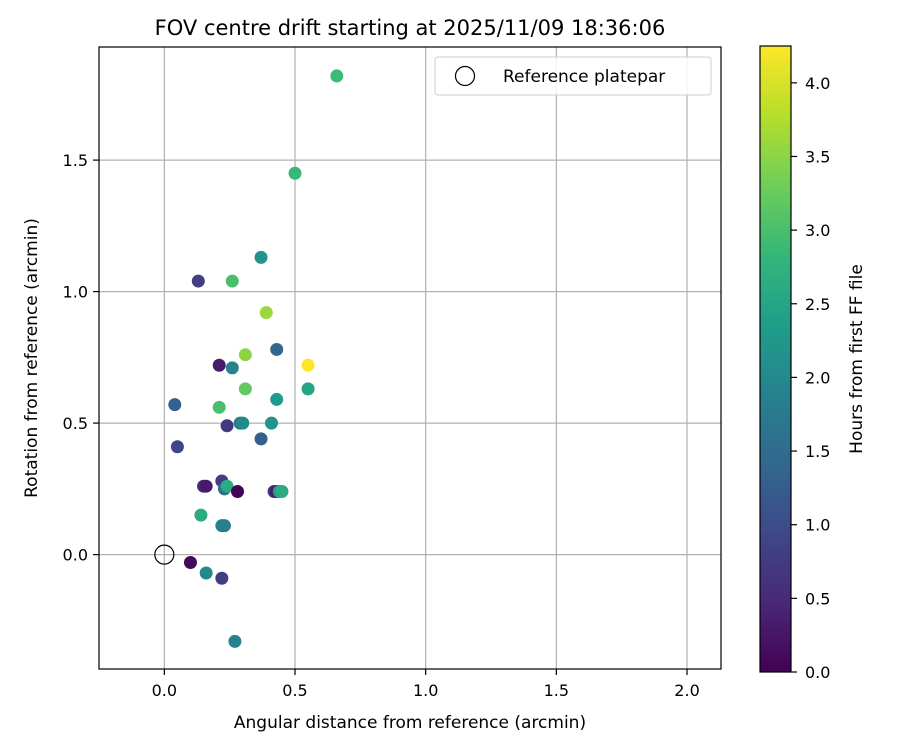 The width and height of the screenshot is (900, 750). What do you see at coordinates (465, 76) in the screenshot?
I see `legend-marker-circle` at bounding box center [465, 76].